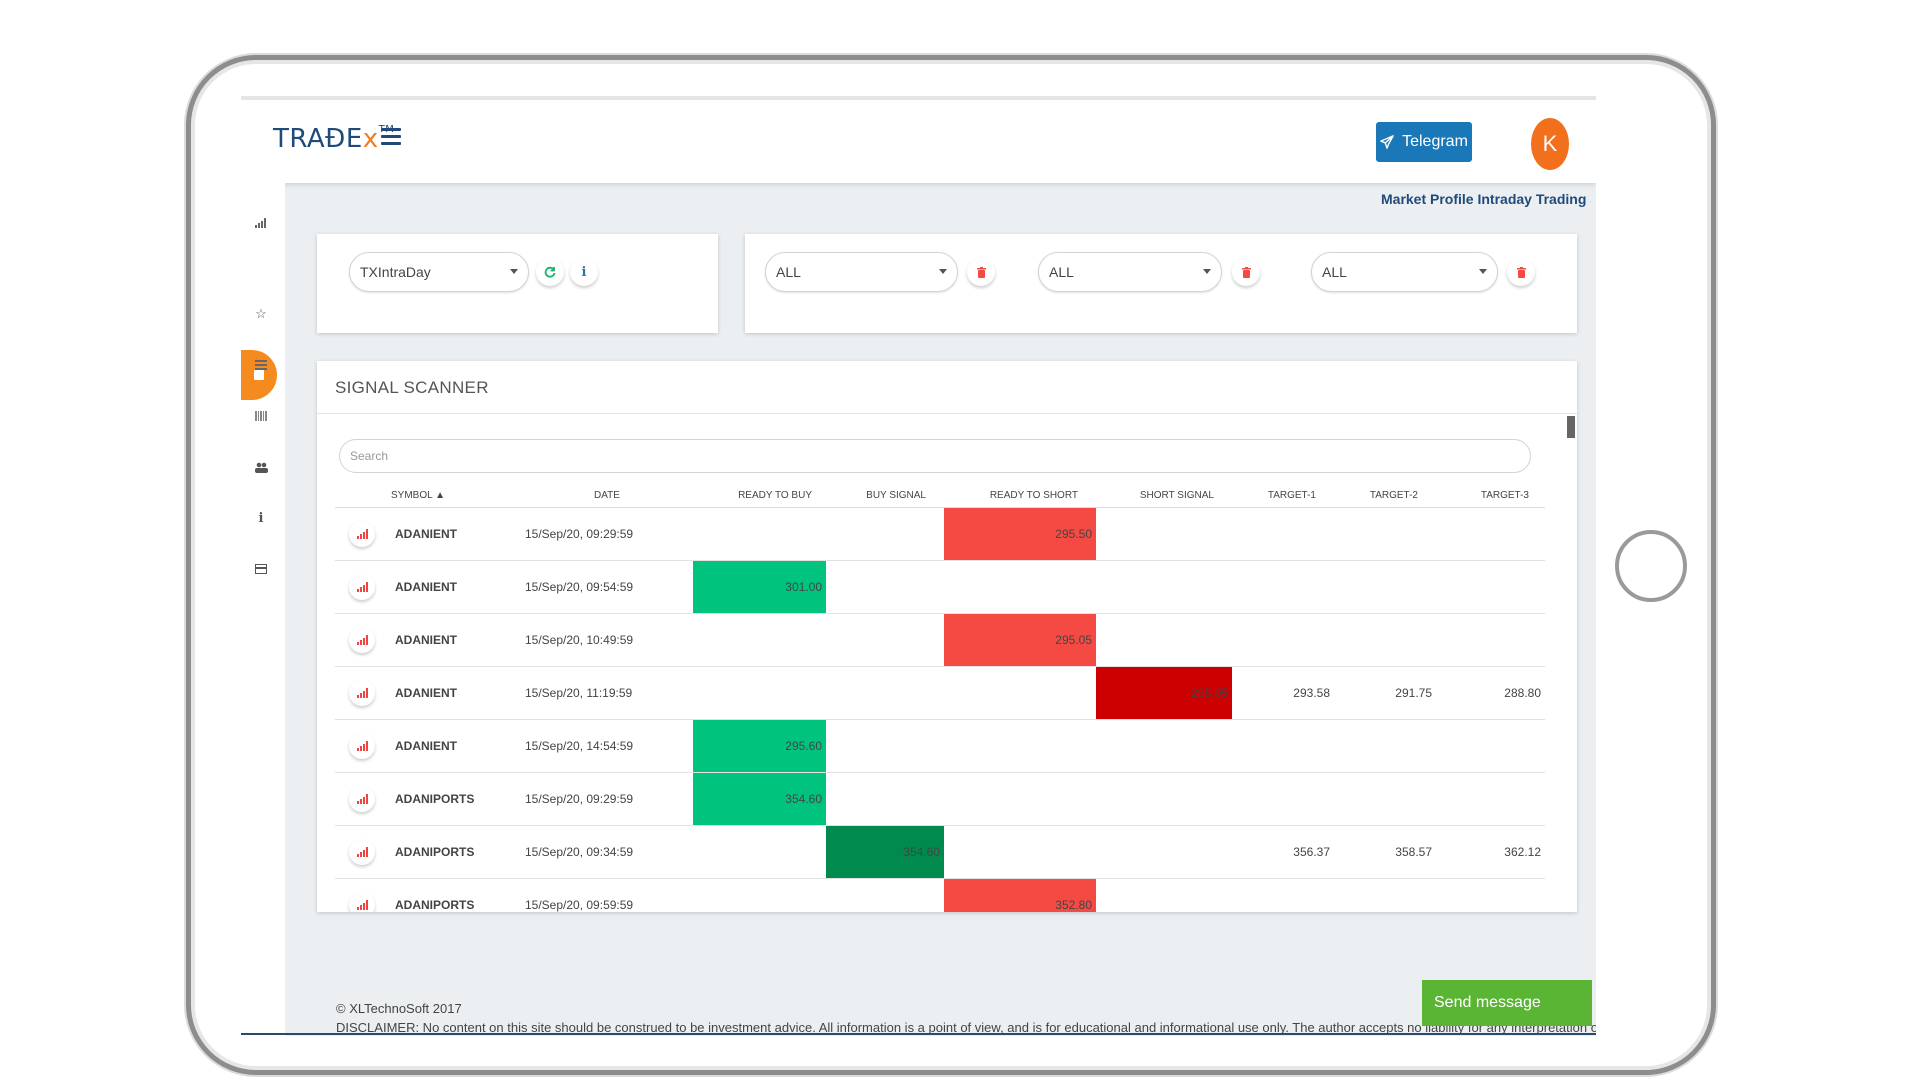  I want to click on col-target-3: TARGET-3, so click(1490, 495).